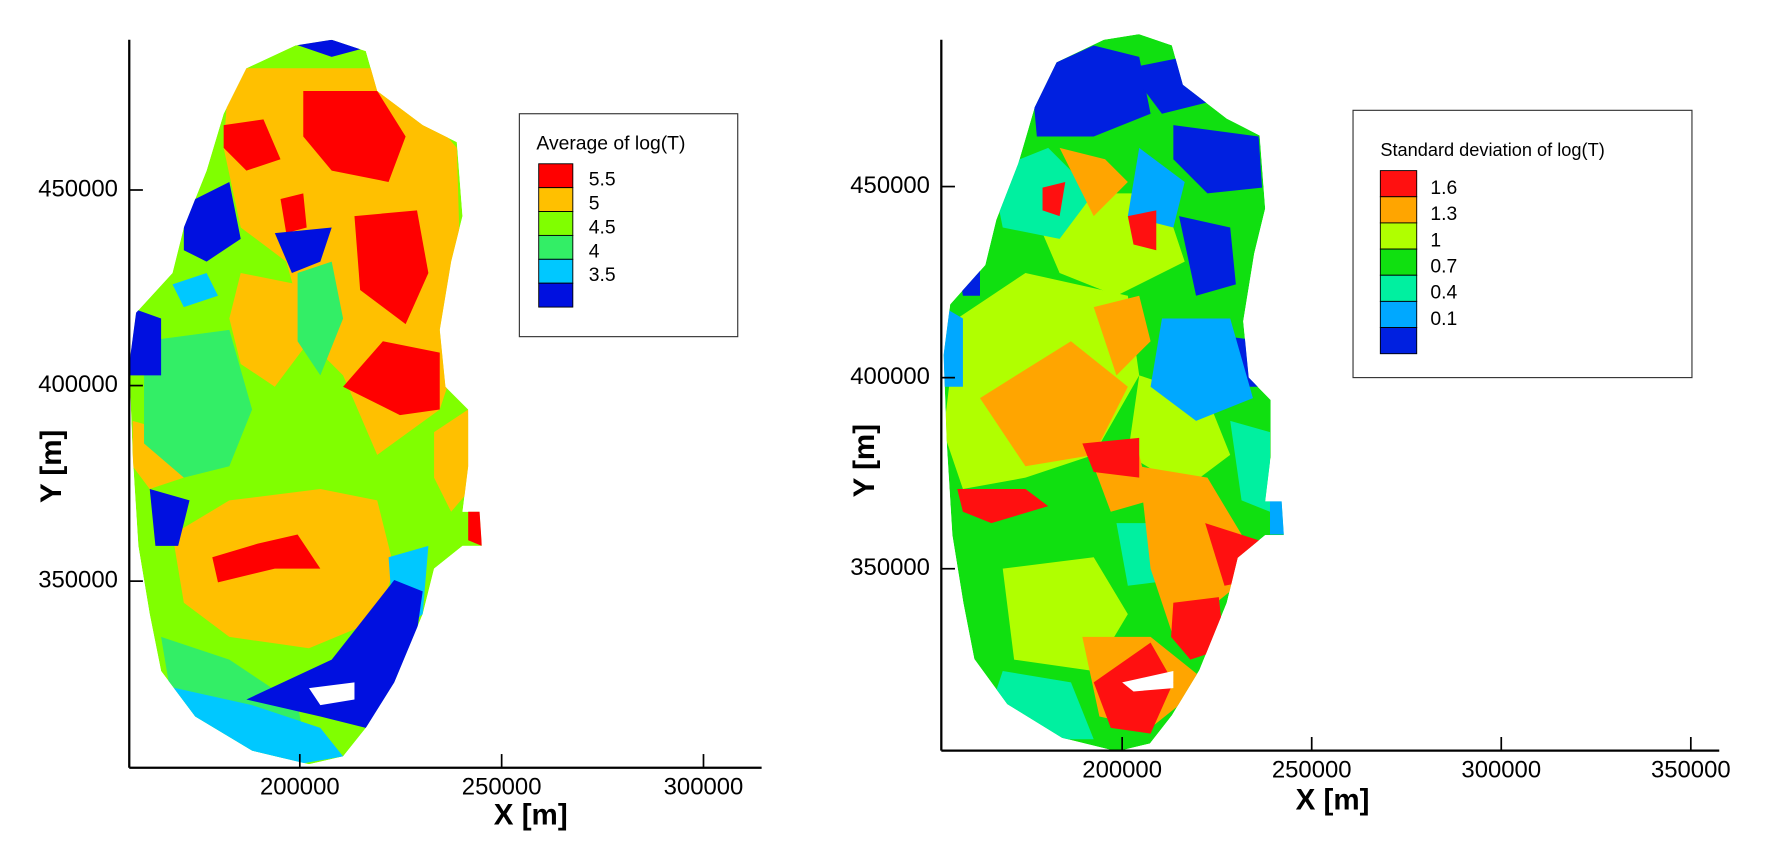 This screenshot has width=1778, height=853. Describe the element at coordinates (1443, 188) in the screenshot. I see `legend-label: 1.6` at that location.